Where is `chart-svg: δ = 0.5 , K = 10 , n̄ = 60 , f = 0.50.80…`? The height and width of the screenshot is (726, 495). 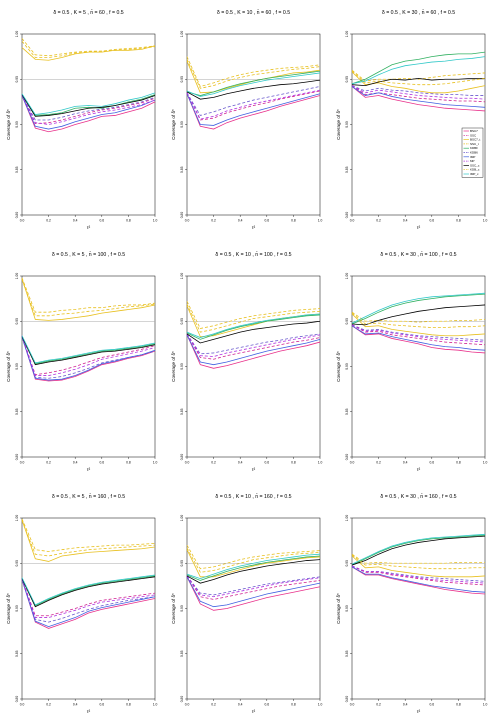
chart-svg: δ = 0.5 , K = 10 , n̄ = 60 , f = 0.50.80… is located at coordinates (246, 119).